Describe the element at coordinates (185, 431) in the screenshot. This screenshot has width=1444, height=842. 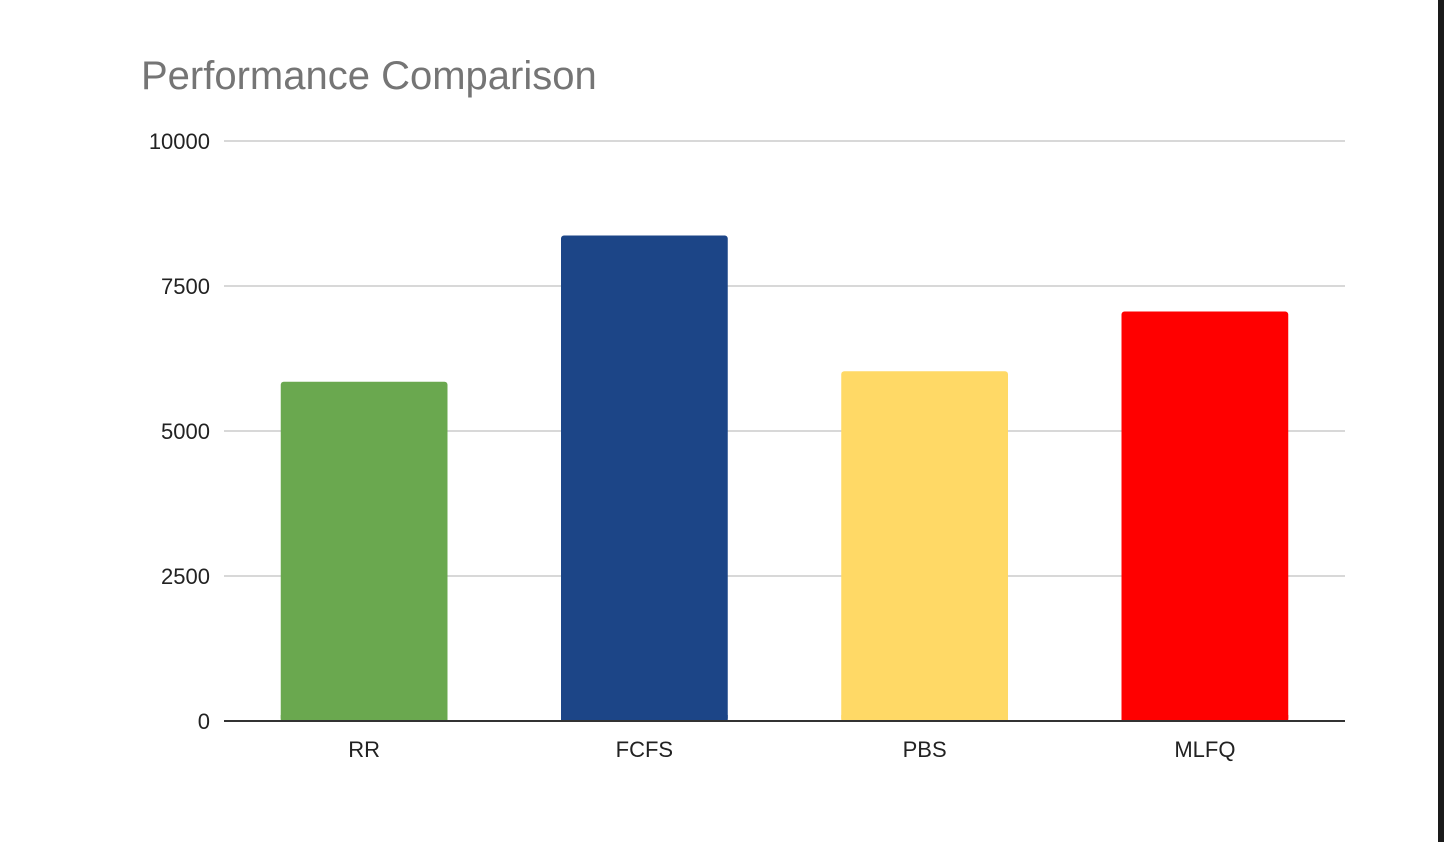
I see `y-tick-label: 5000` at that location.